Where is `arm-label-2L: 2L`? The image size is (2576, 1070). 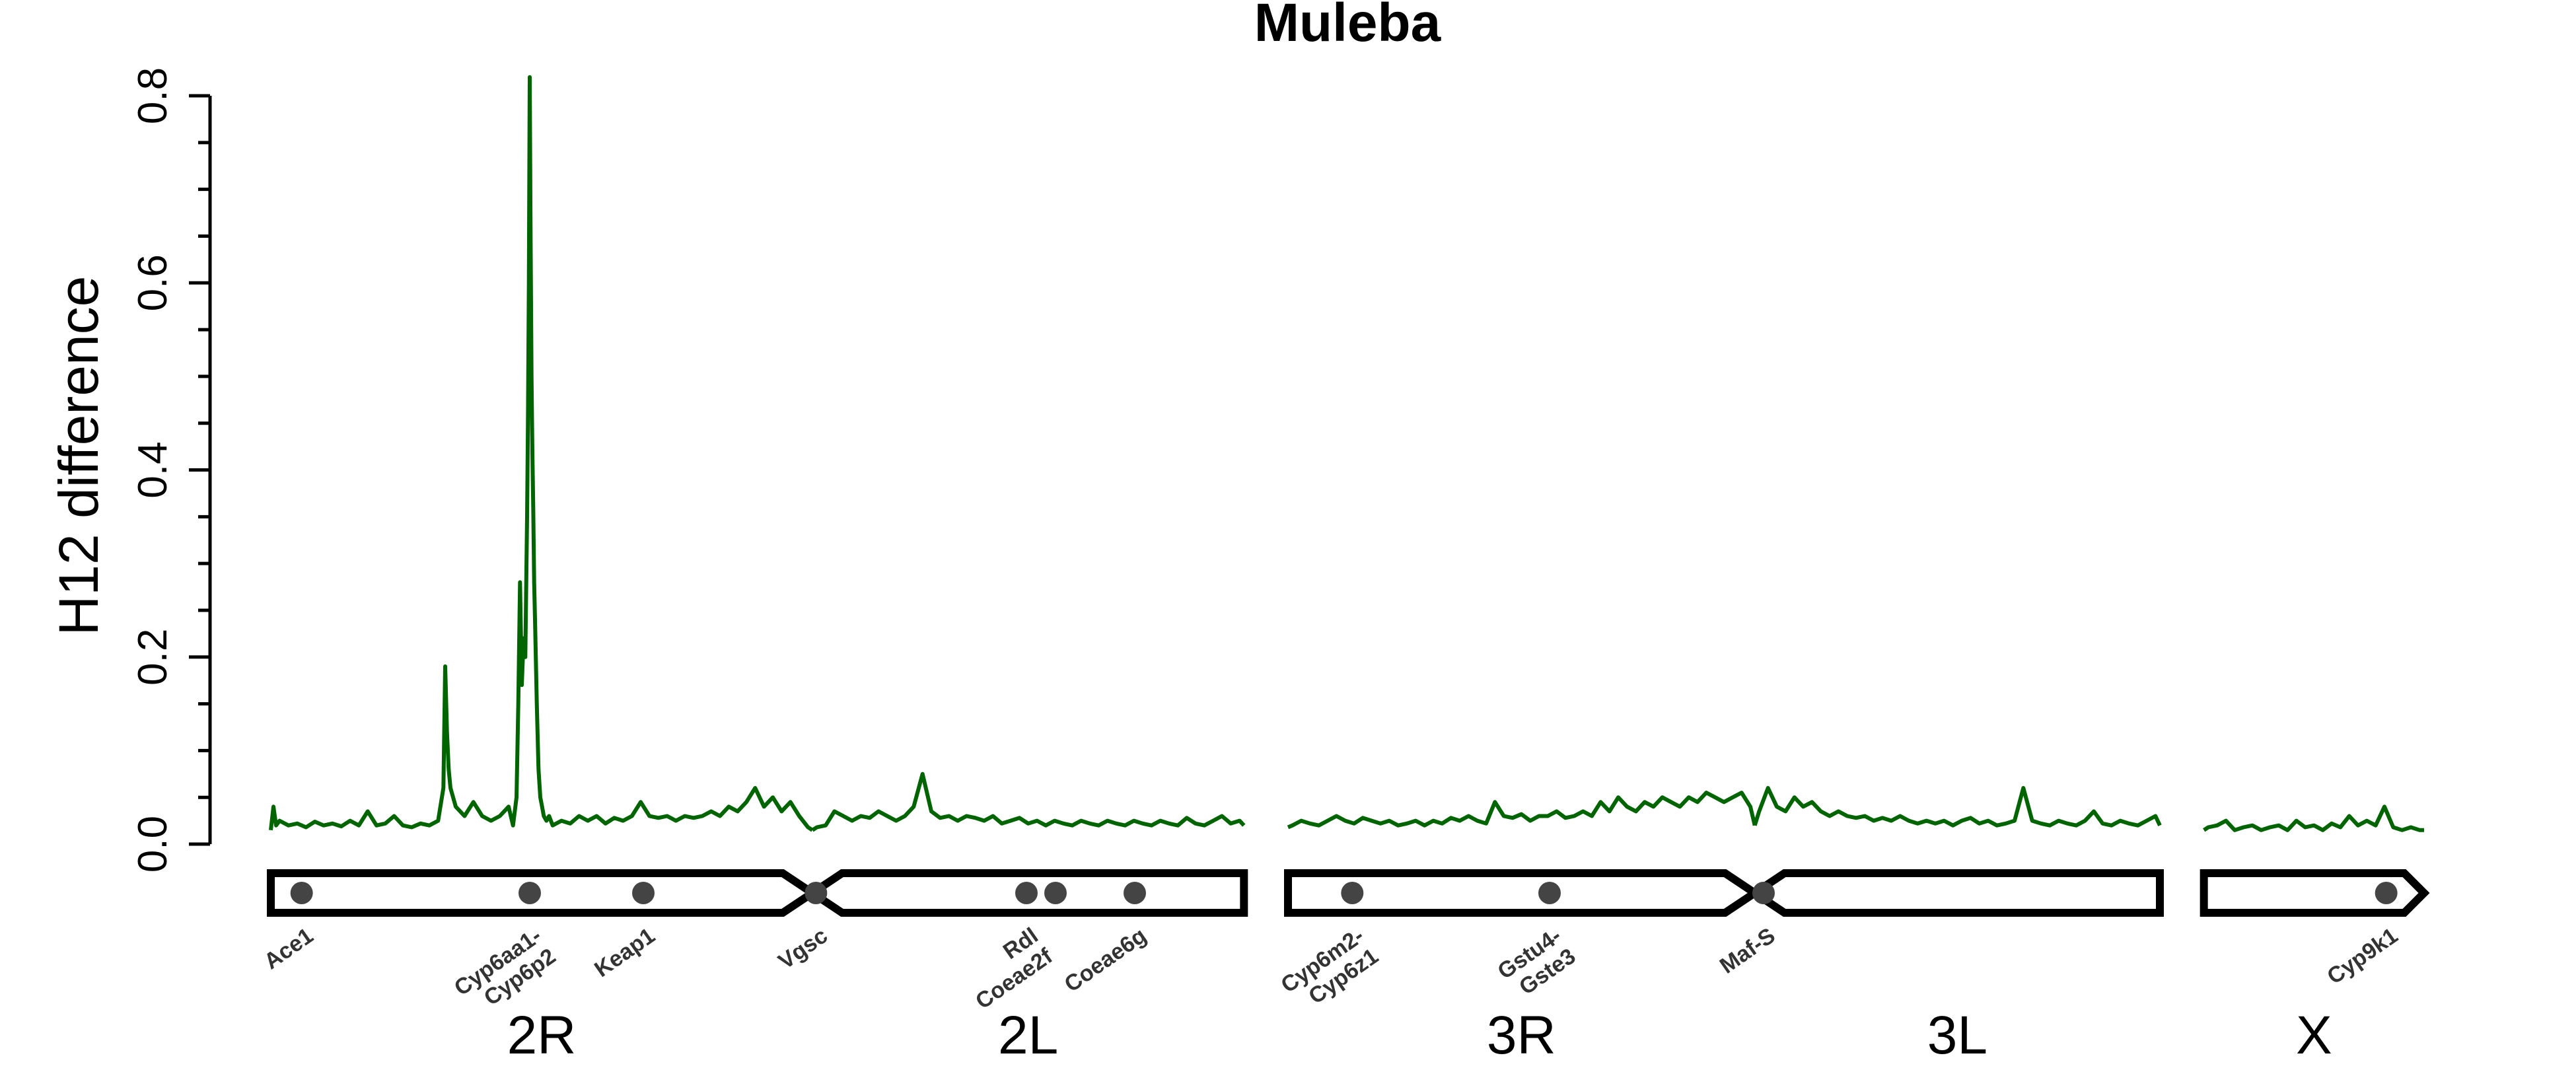
arm-label-2L: 2L is located at coordinates (1028, 1035).